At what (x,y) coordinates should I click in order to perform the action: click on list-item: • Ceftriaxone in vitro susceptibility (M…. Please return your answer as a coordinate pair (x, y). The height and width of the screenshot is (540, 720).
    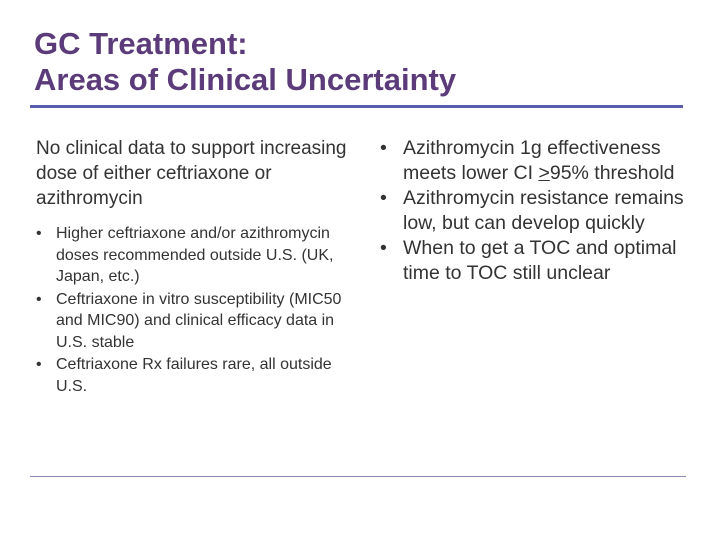
    Looking at the image, I should click on (195, 321).